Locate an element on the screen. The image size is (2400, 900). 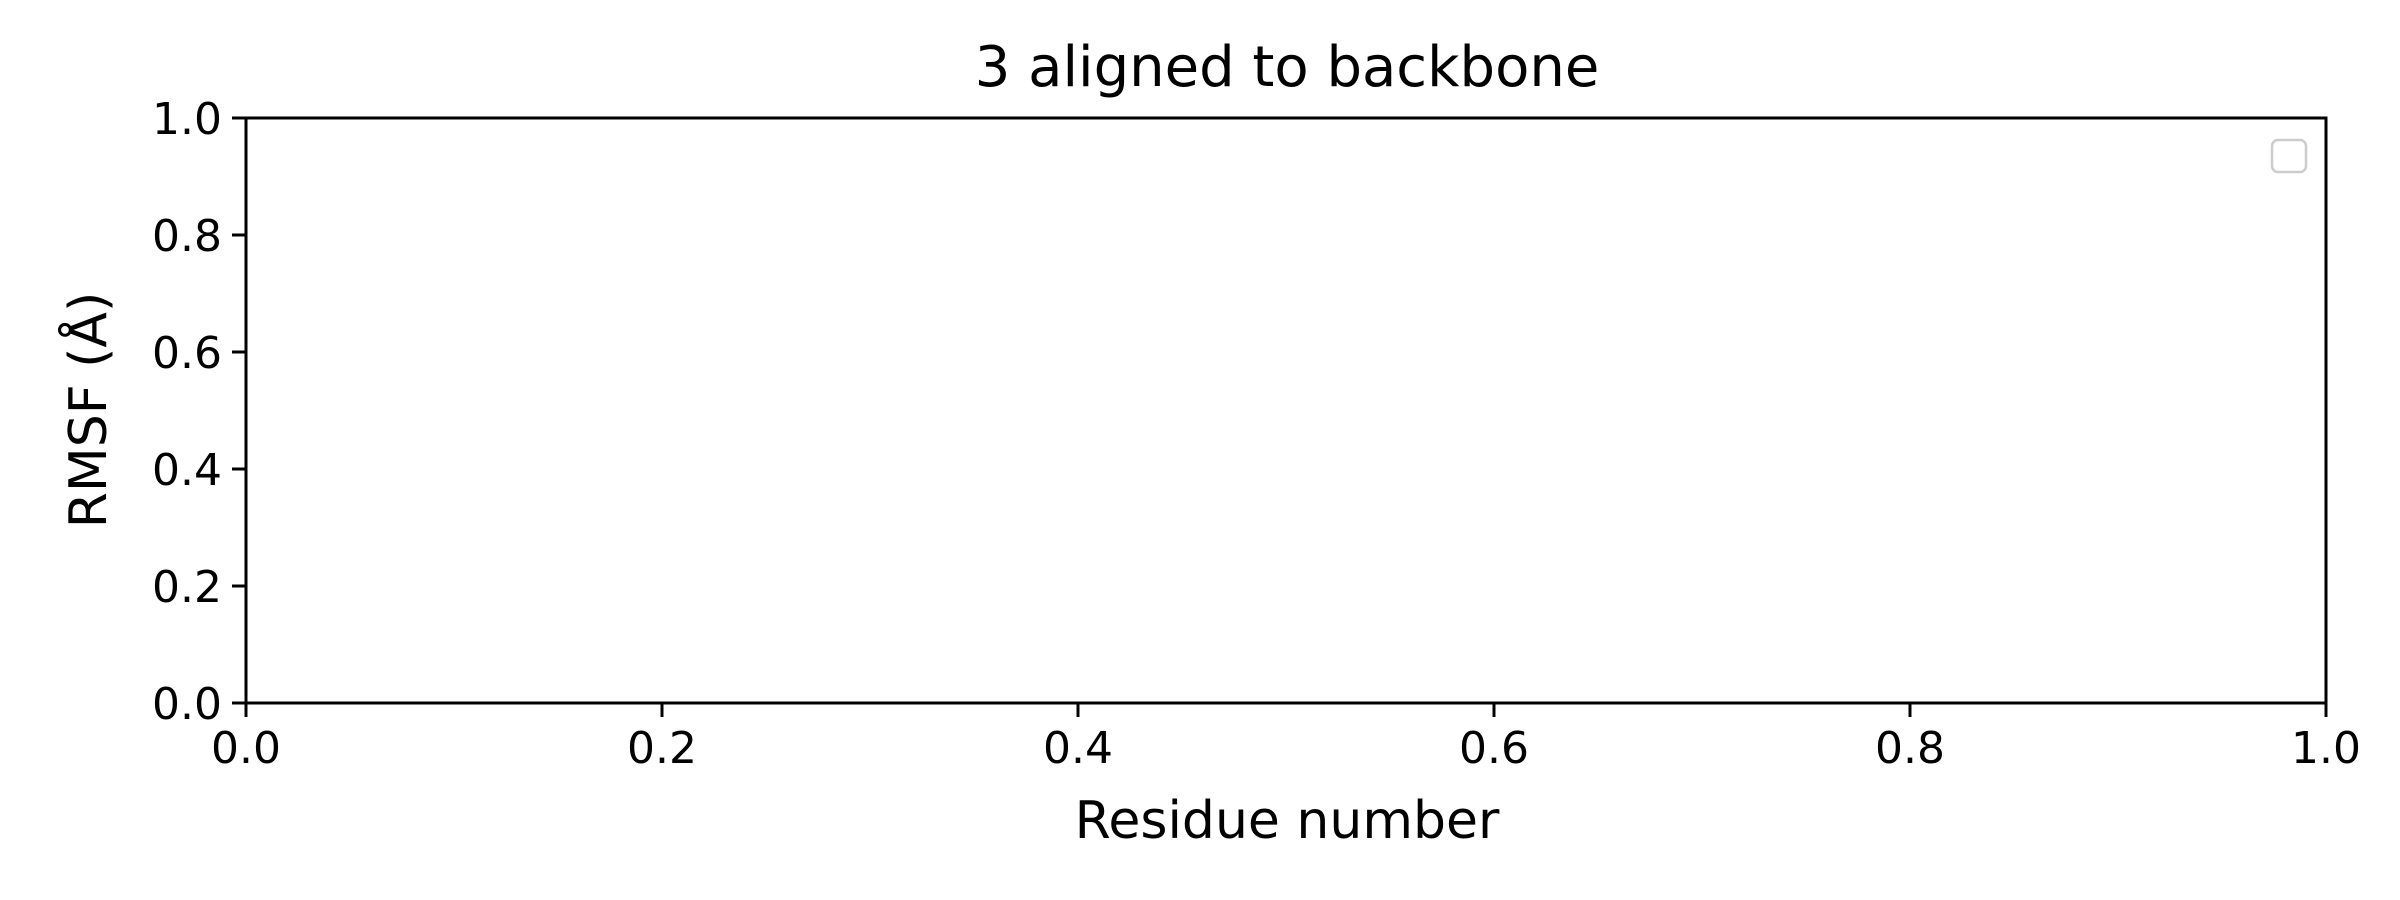
x-tick-label: 0.6 is located at coordinates (1494, 748).